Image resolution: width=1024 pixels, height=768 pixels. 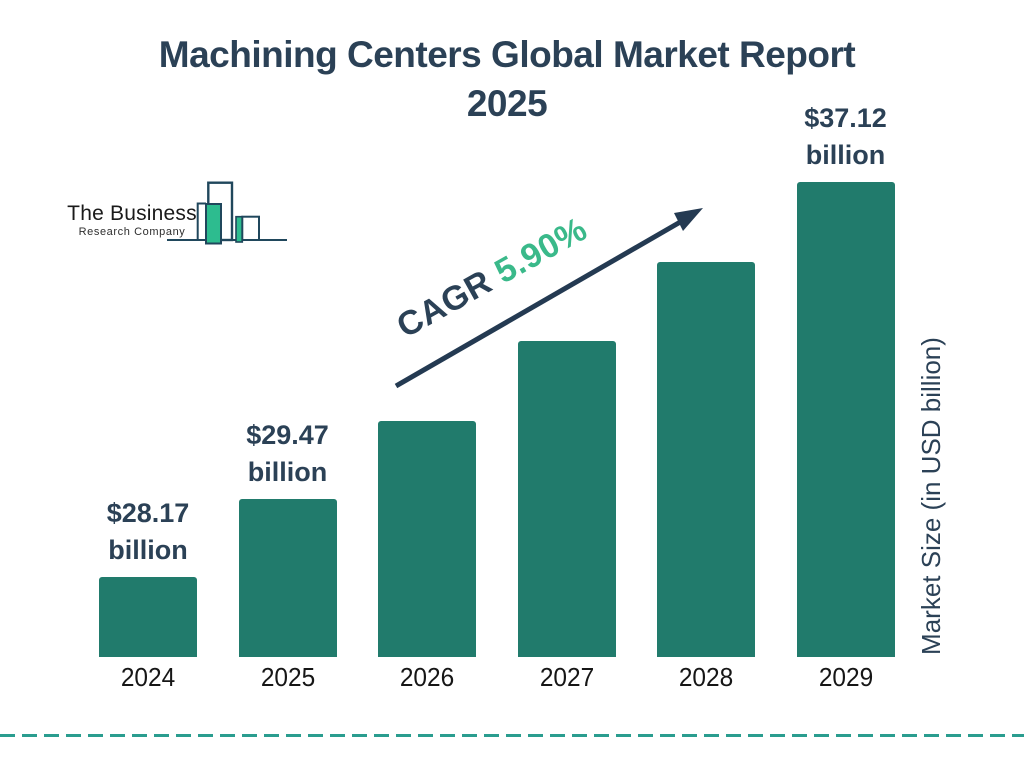 I want to click on x-tick-label-2025: 2025, so click(x=287, y=677).